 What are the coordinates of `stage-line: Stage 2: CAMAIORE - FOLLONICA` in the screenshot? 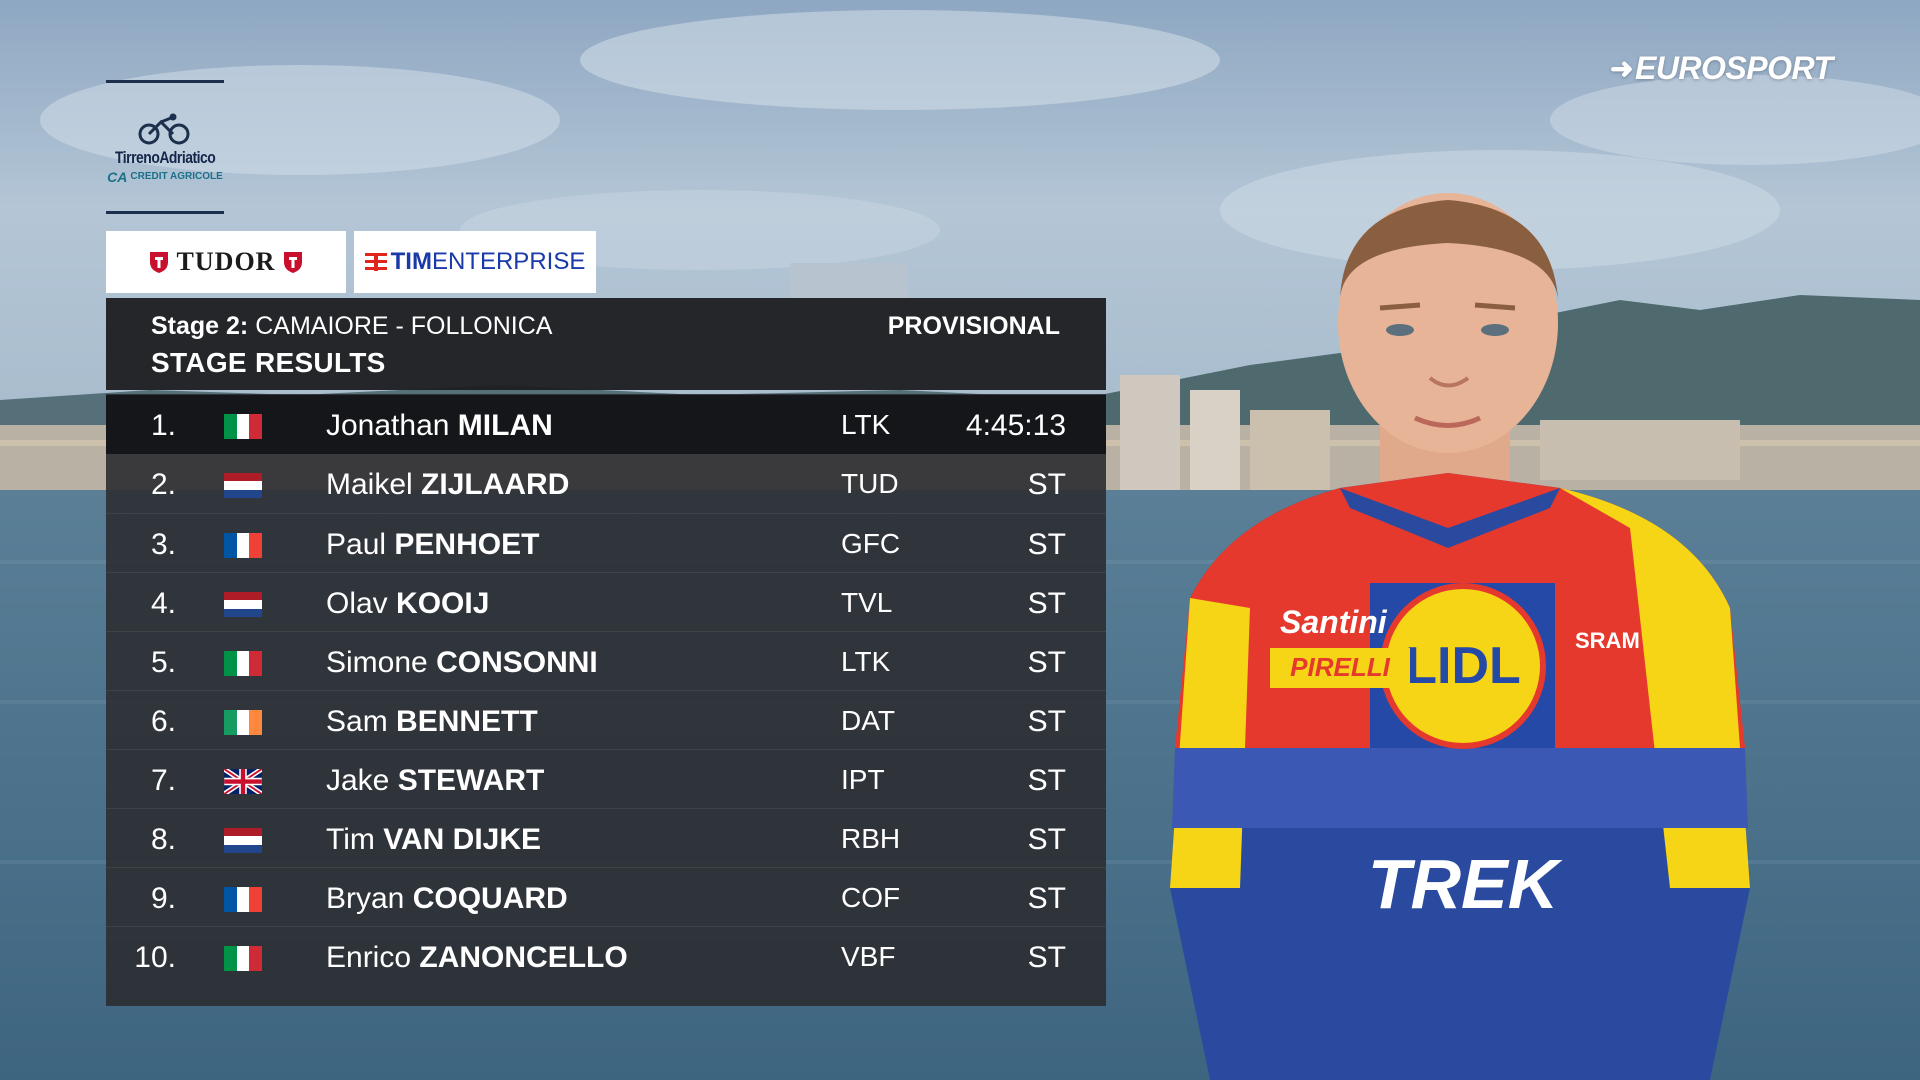 It's located at (351, 326).